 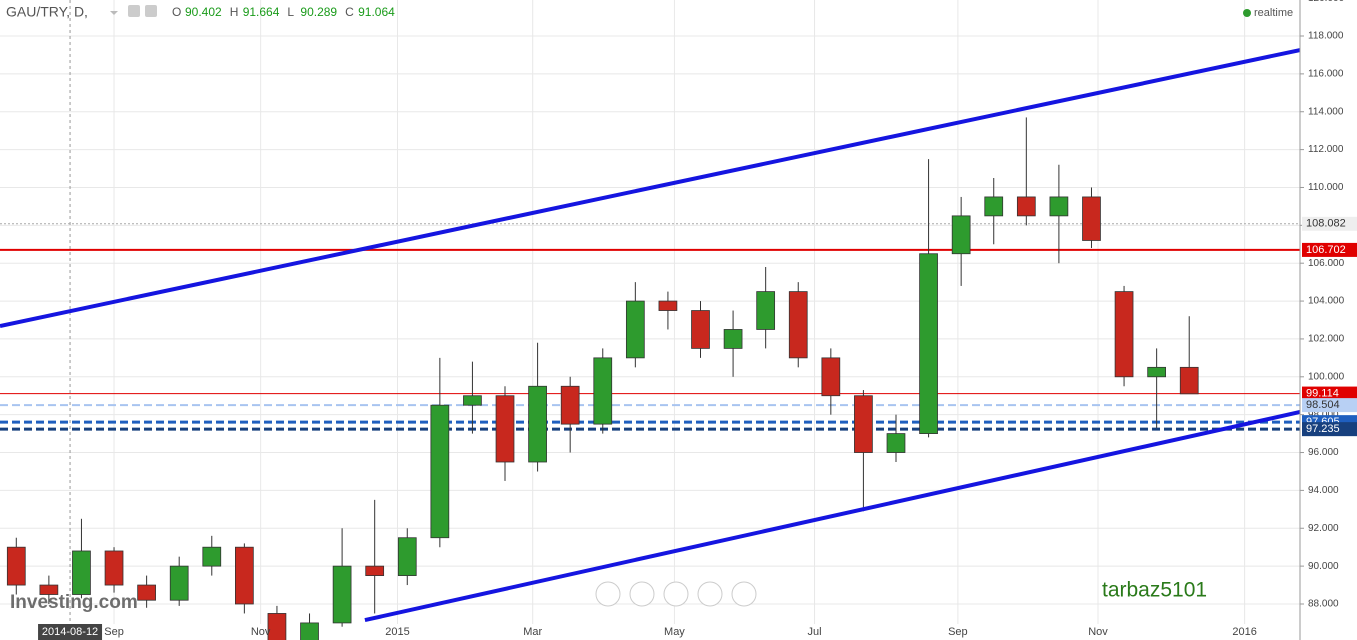 I want to click on y-tick-label: 96.000, so click(x=1323, y=452).